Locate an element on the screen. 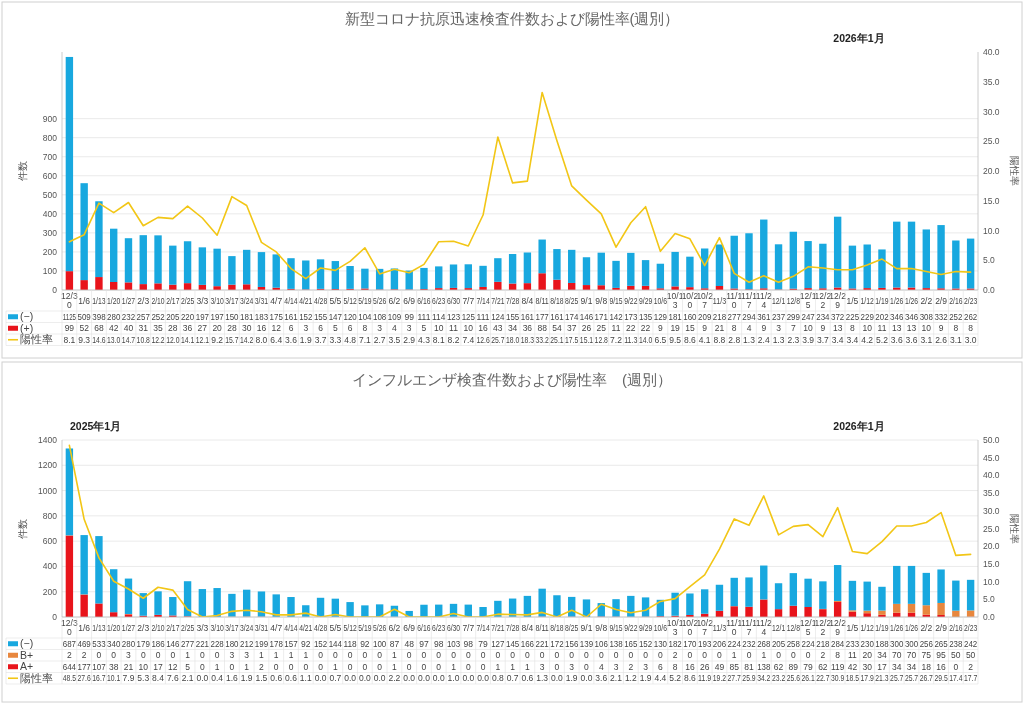 Image resolution: width=1024 pixels, height=704 pixels. data-label: 1.5 is located at coordinates (261, 678).